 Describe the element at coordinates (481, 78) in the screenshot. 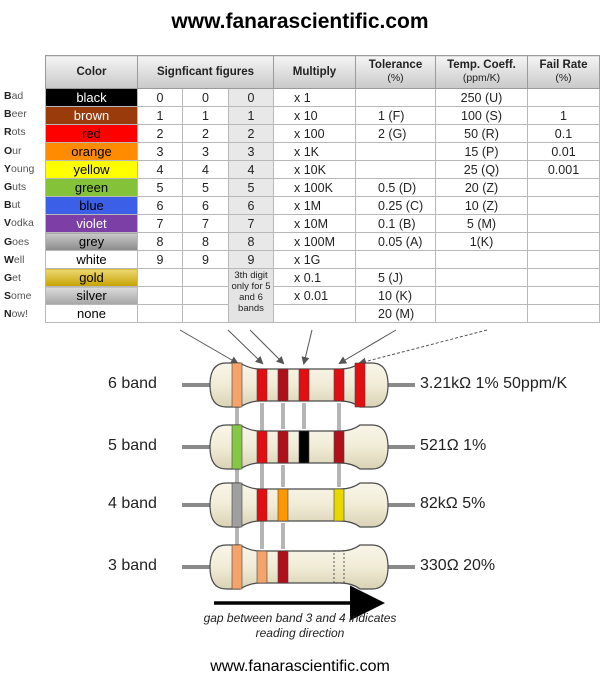

I see `header-temp-unit: (ppm/K)` at that location.